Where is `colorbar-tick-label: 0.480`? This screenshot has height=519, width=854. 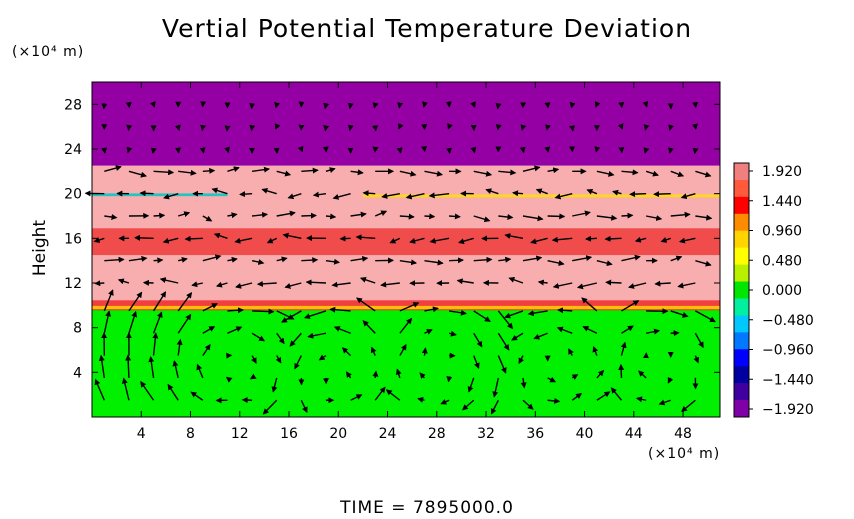
colorbar-tick-label: 0.480 is located at coordinates (782, 261).